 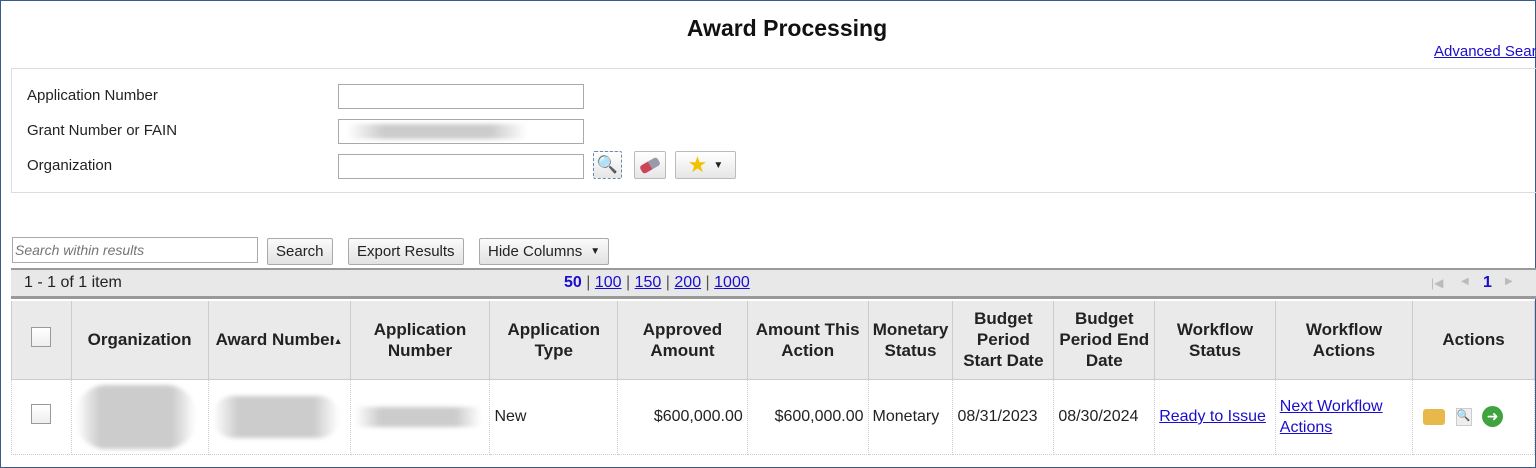 What do you see at coordinates (1473, 340) in the screenshot?
I see `column-actions: Actions` at bounding box center [1473, 340].